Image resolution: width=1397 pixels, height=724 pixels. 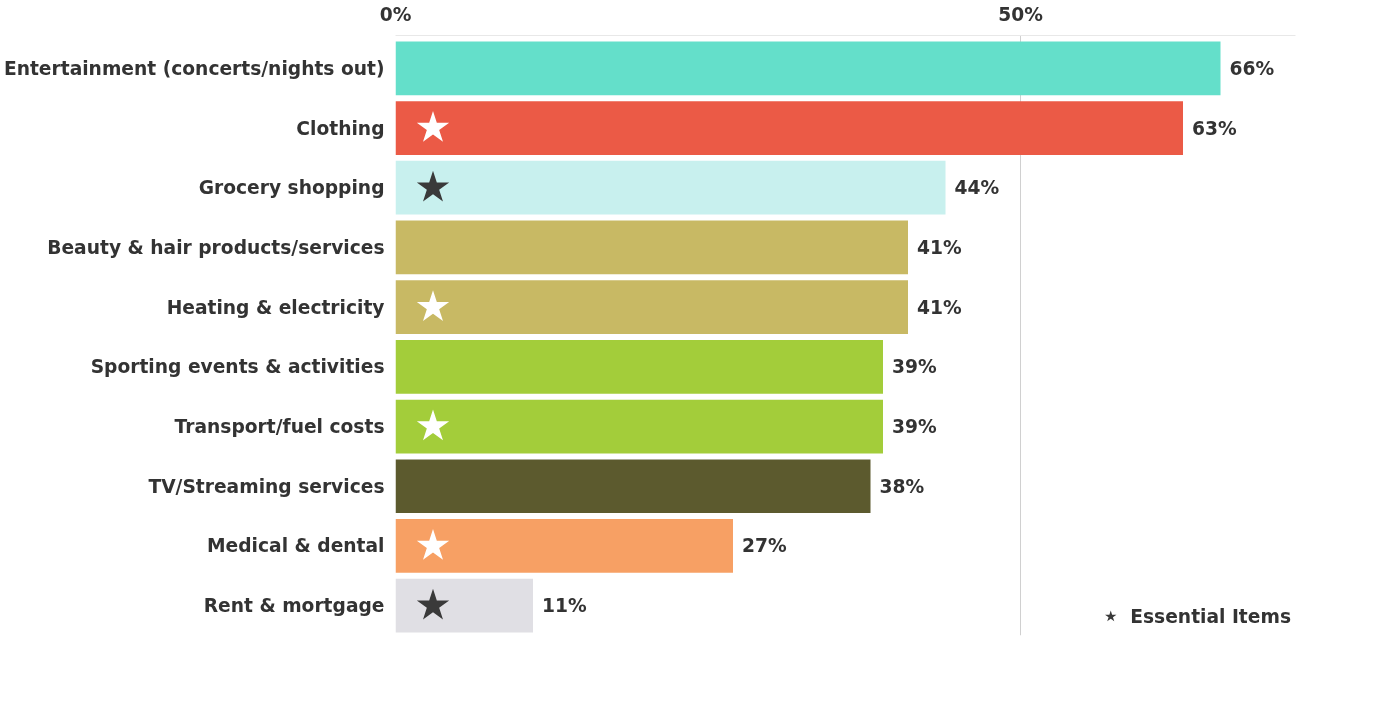 What do you see at coordinates (279, 427) in the screenshot?
I see `y-tick-label: Transport/fuel costs` at bounding box center [279, 427].